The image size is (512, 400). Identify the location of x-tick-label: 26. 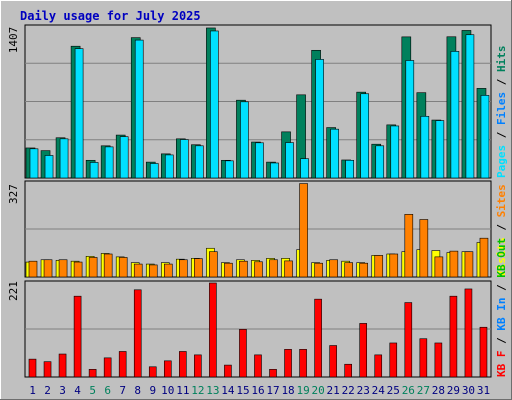
(408, 390).